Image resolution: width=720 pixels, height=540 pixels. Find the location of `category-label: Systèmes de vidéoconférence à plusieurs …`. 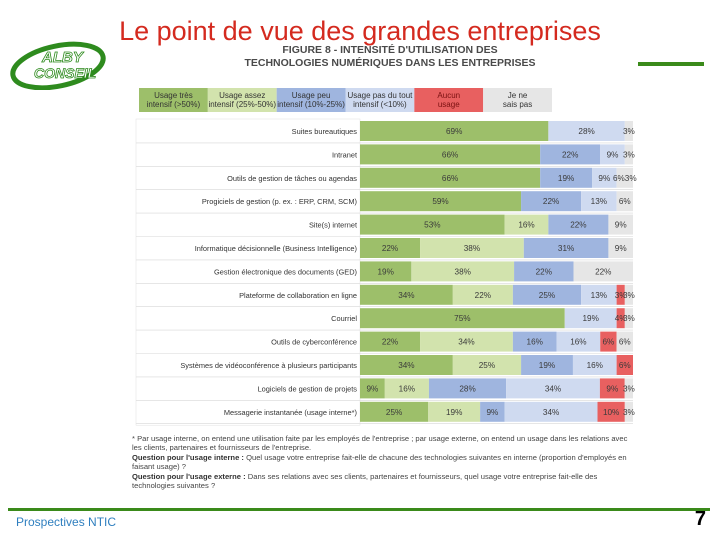

category-label: Systèmes de vidéoconférence à plusieurs … is located at coordinates (268, 365).